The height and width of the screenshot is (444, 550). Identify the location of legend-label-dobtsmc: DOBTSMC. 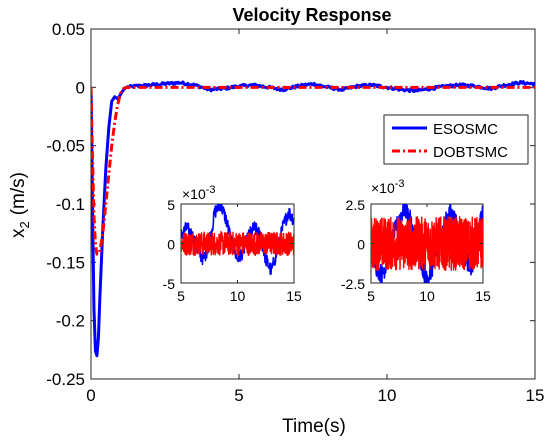
(470, 152).